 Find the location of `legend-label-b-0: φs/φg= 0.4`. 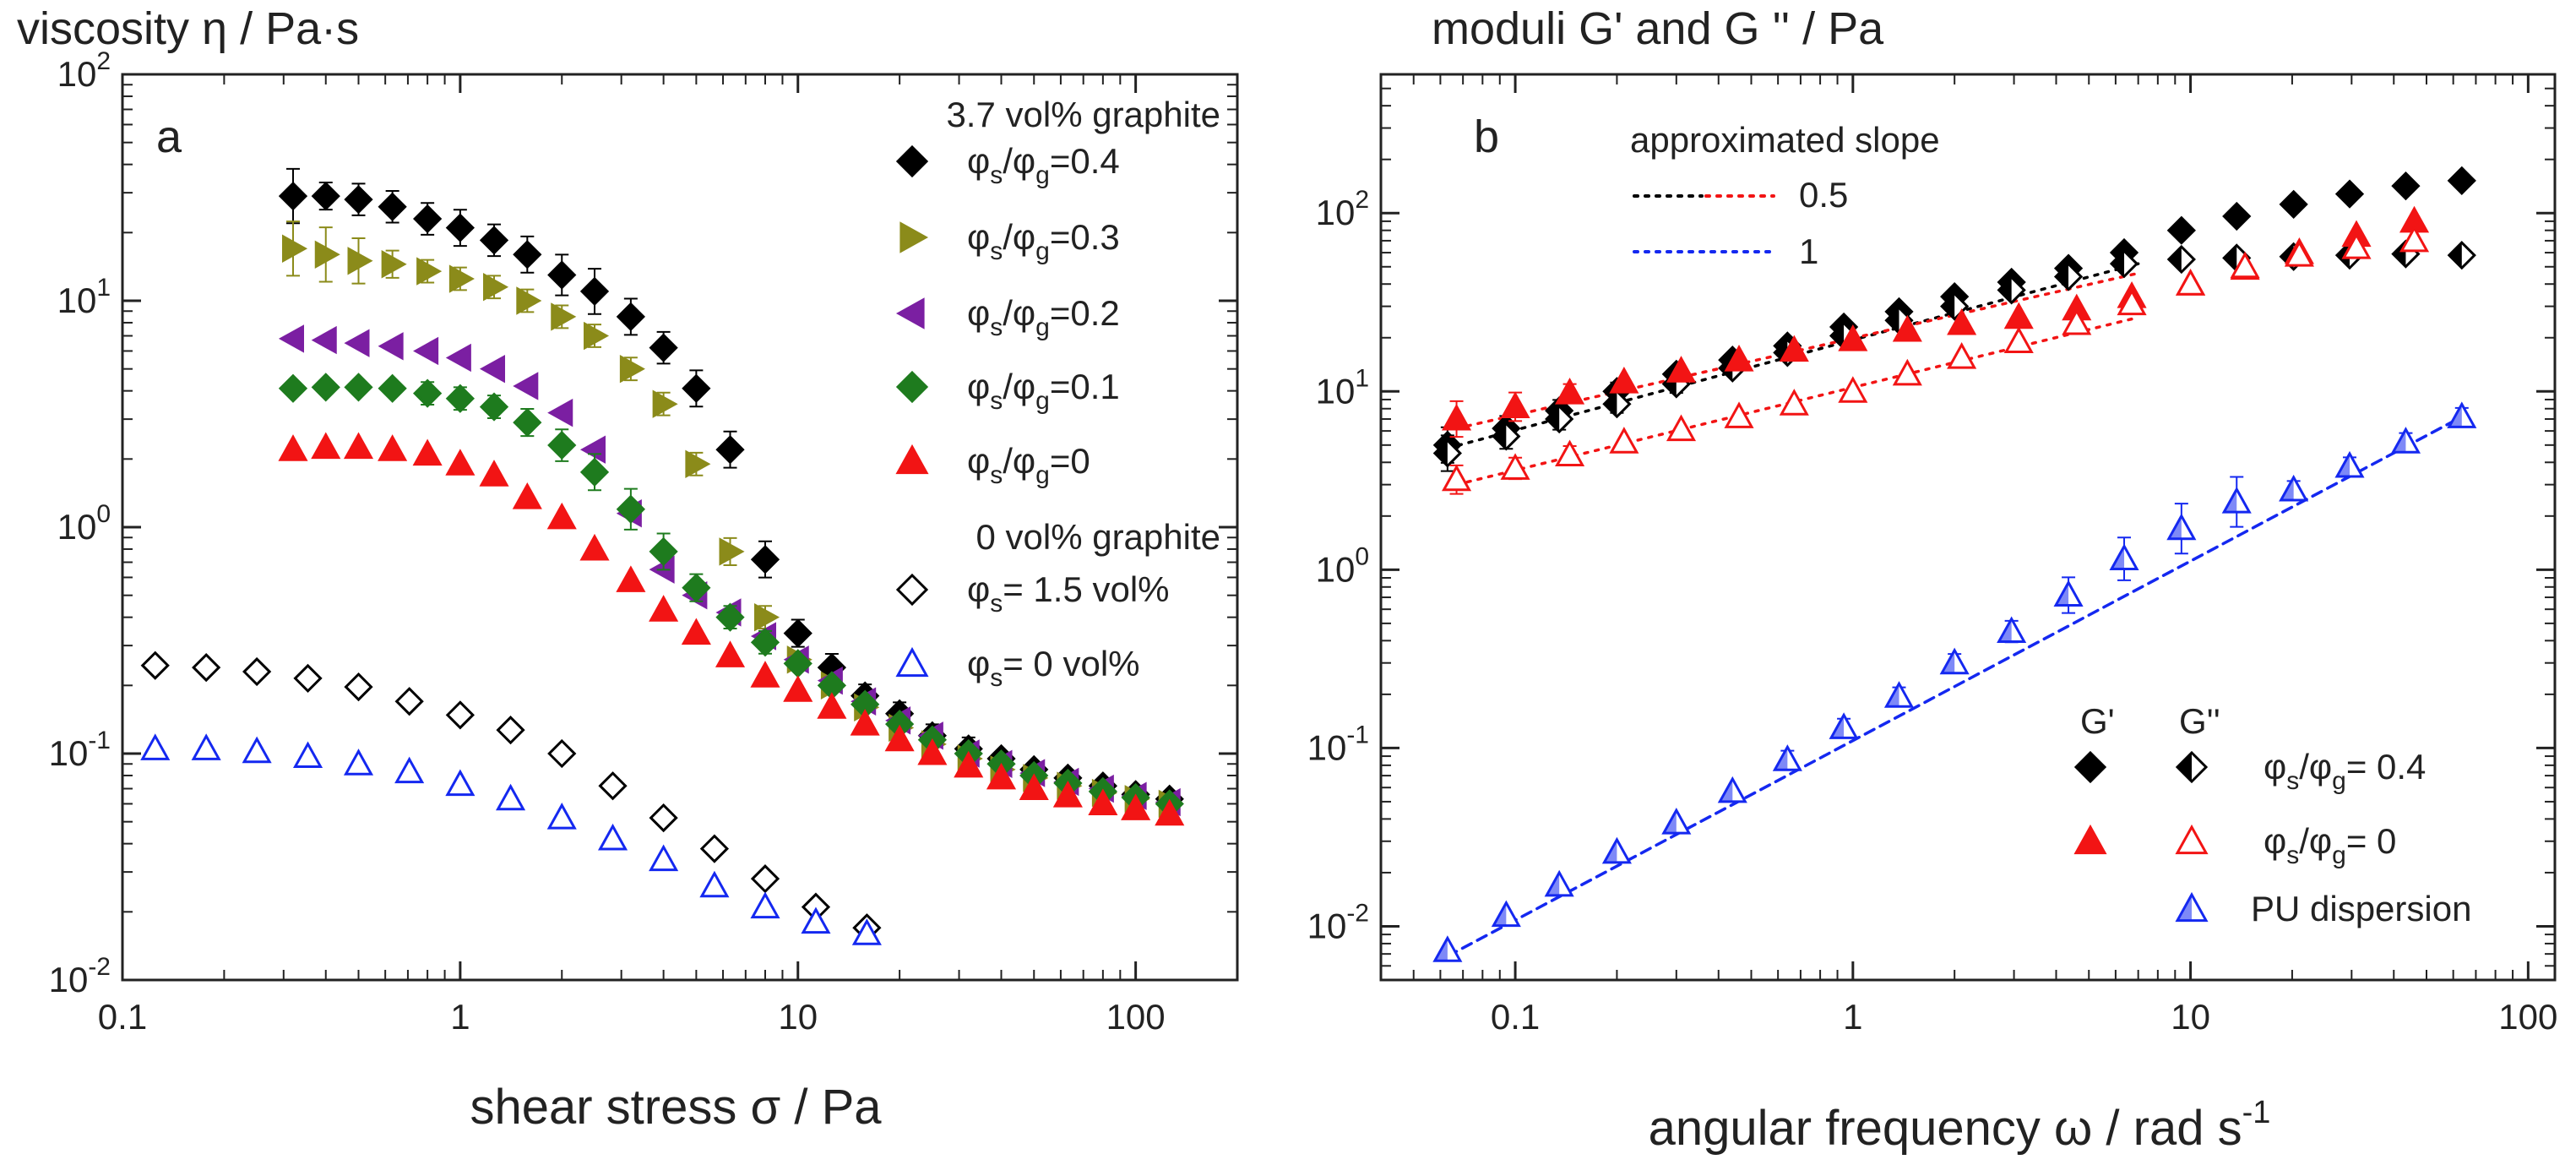

legend-label-b-0: φs/φg= 0.4 is located at coordinates (2345, 771).